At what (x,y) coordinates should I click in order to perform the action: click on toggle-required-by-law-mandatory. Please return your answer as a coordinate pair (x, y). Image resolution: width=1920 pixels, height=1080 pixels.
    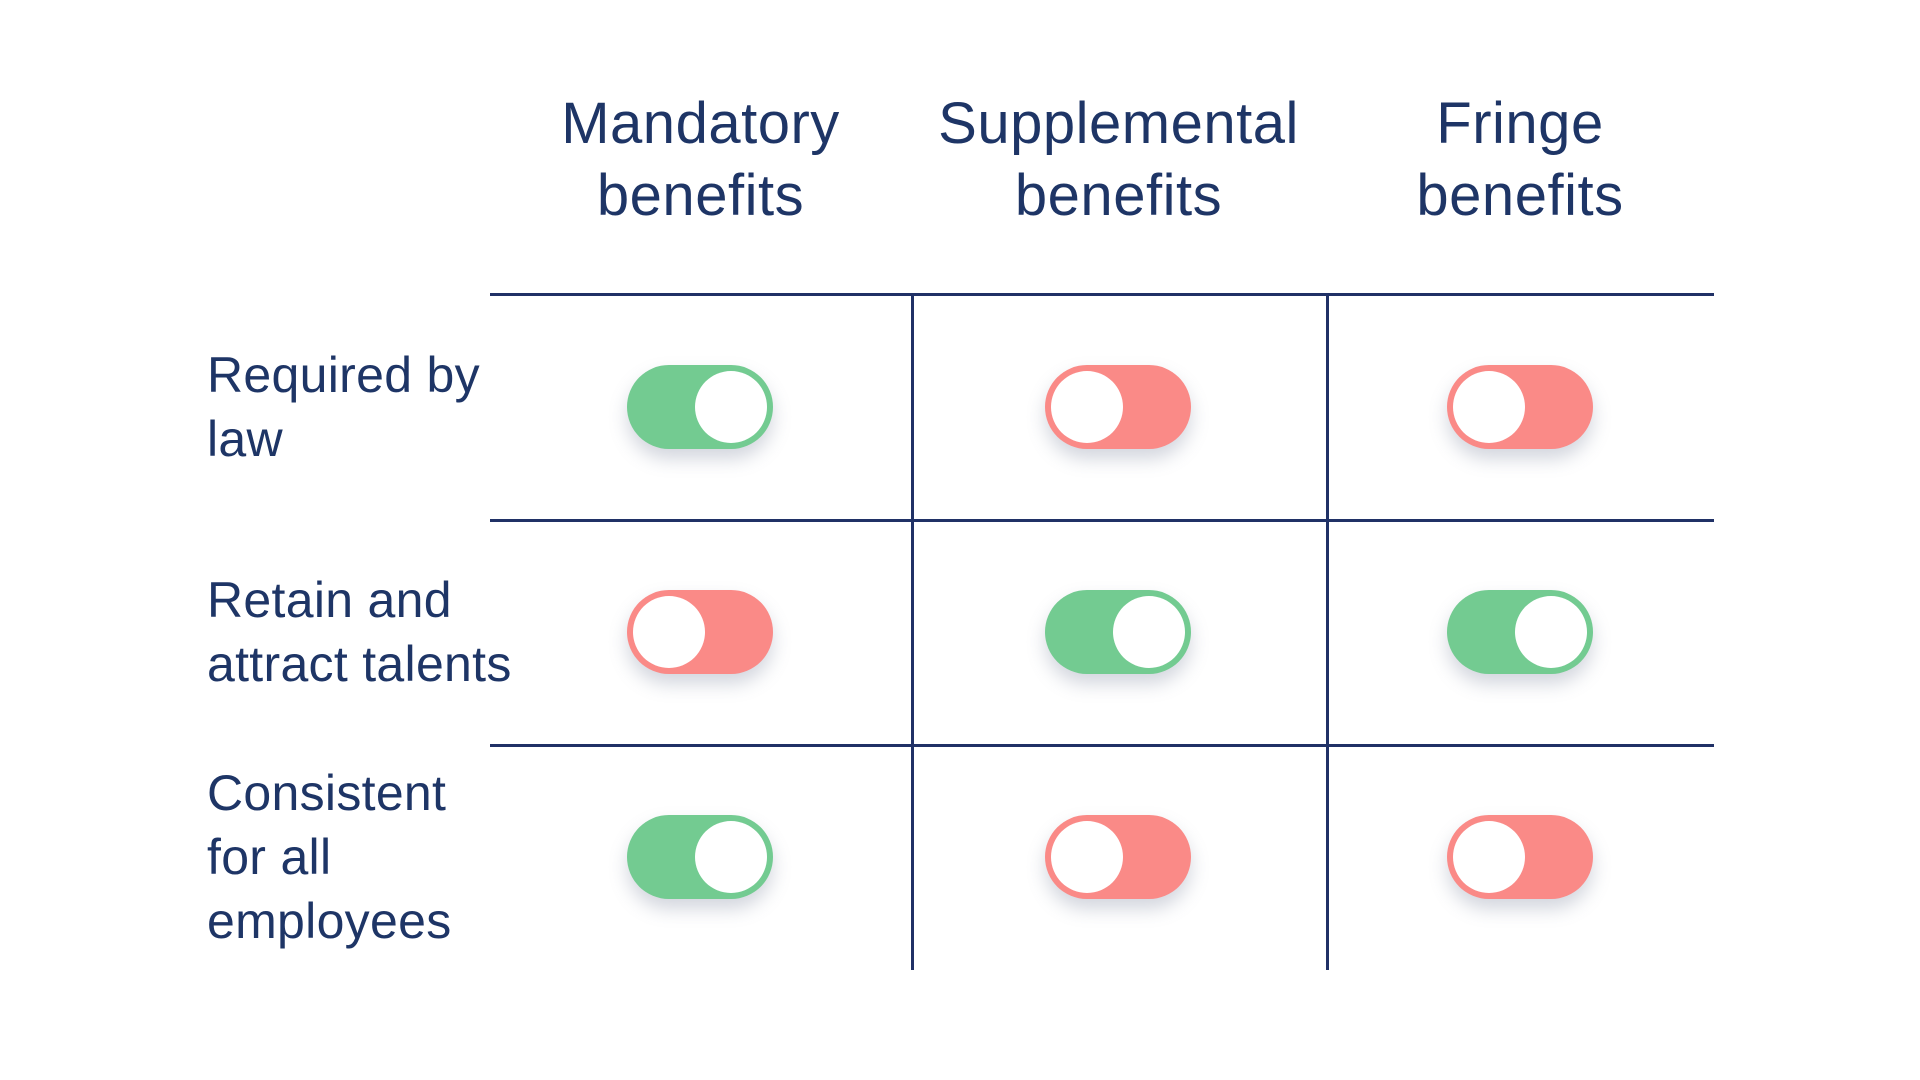
    Looking at the image, I should click on (700, 407).